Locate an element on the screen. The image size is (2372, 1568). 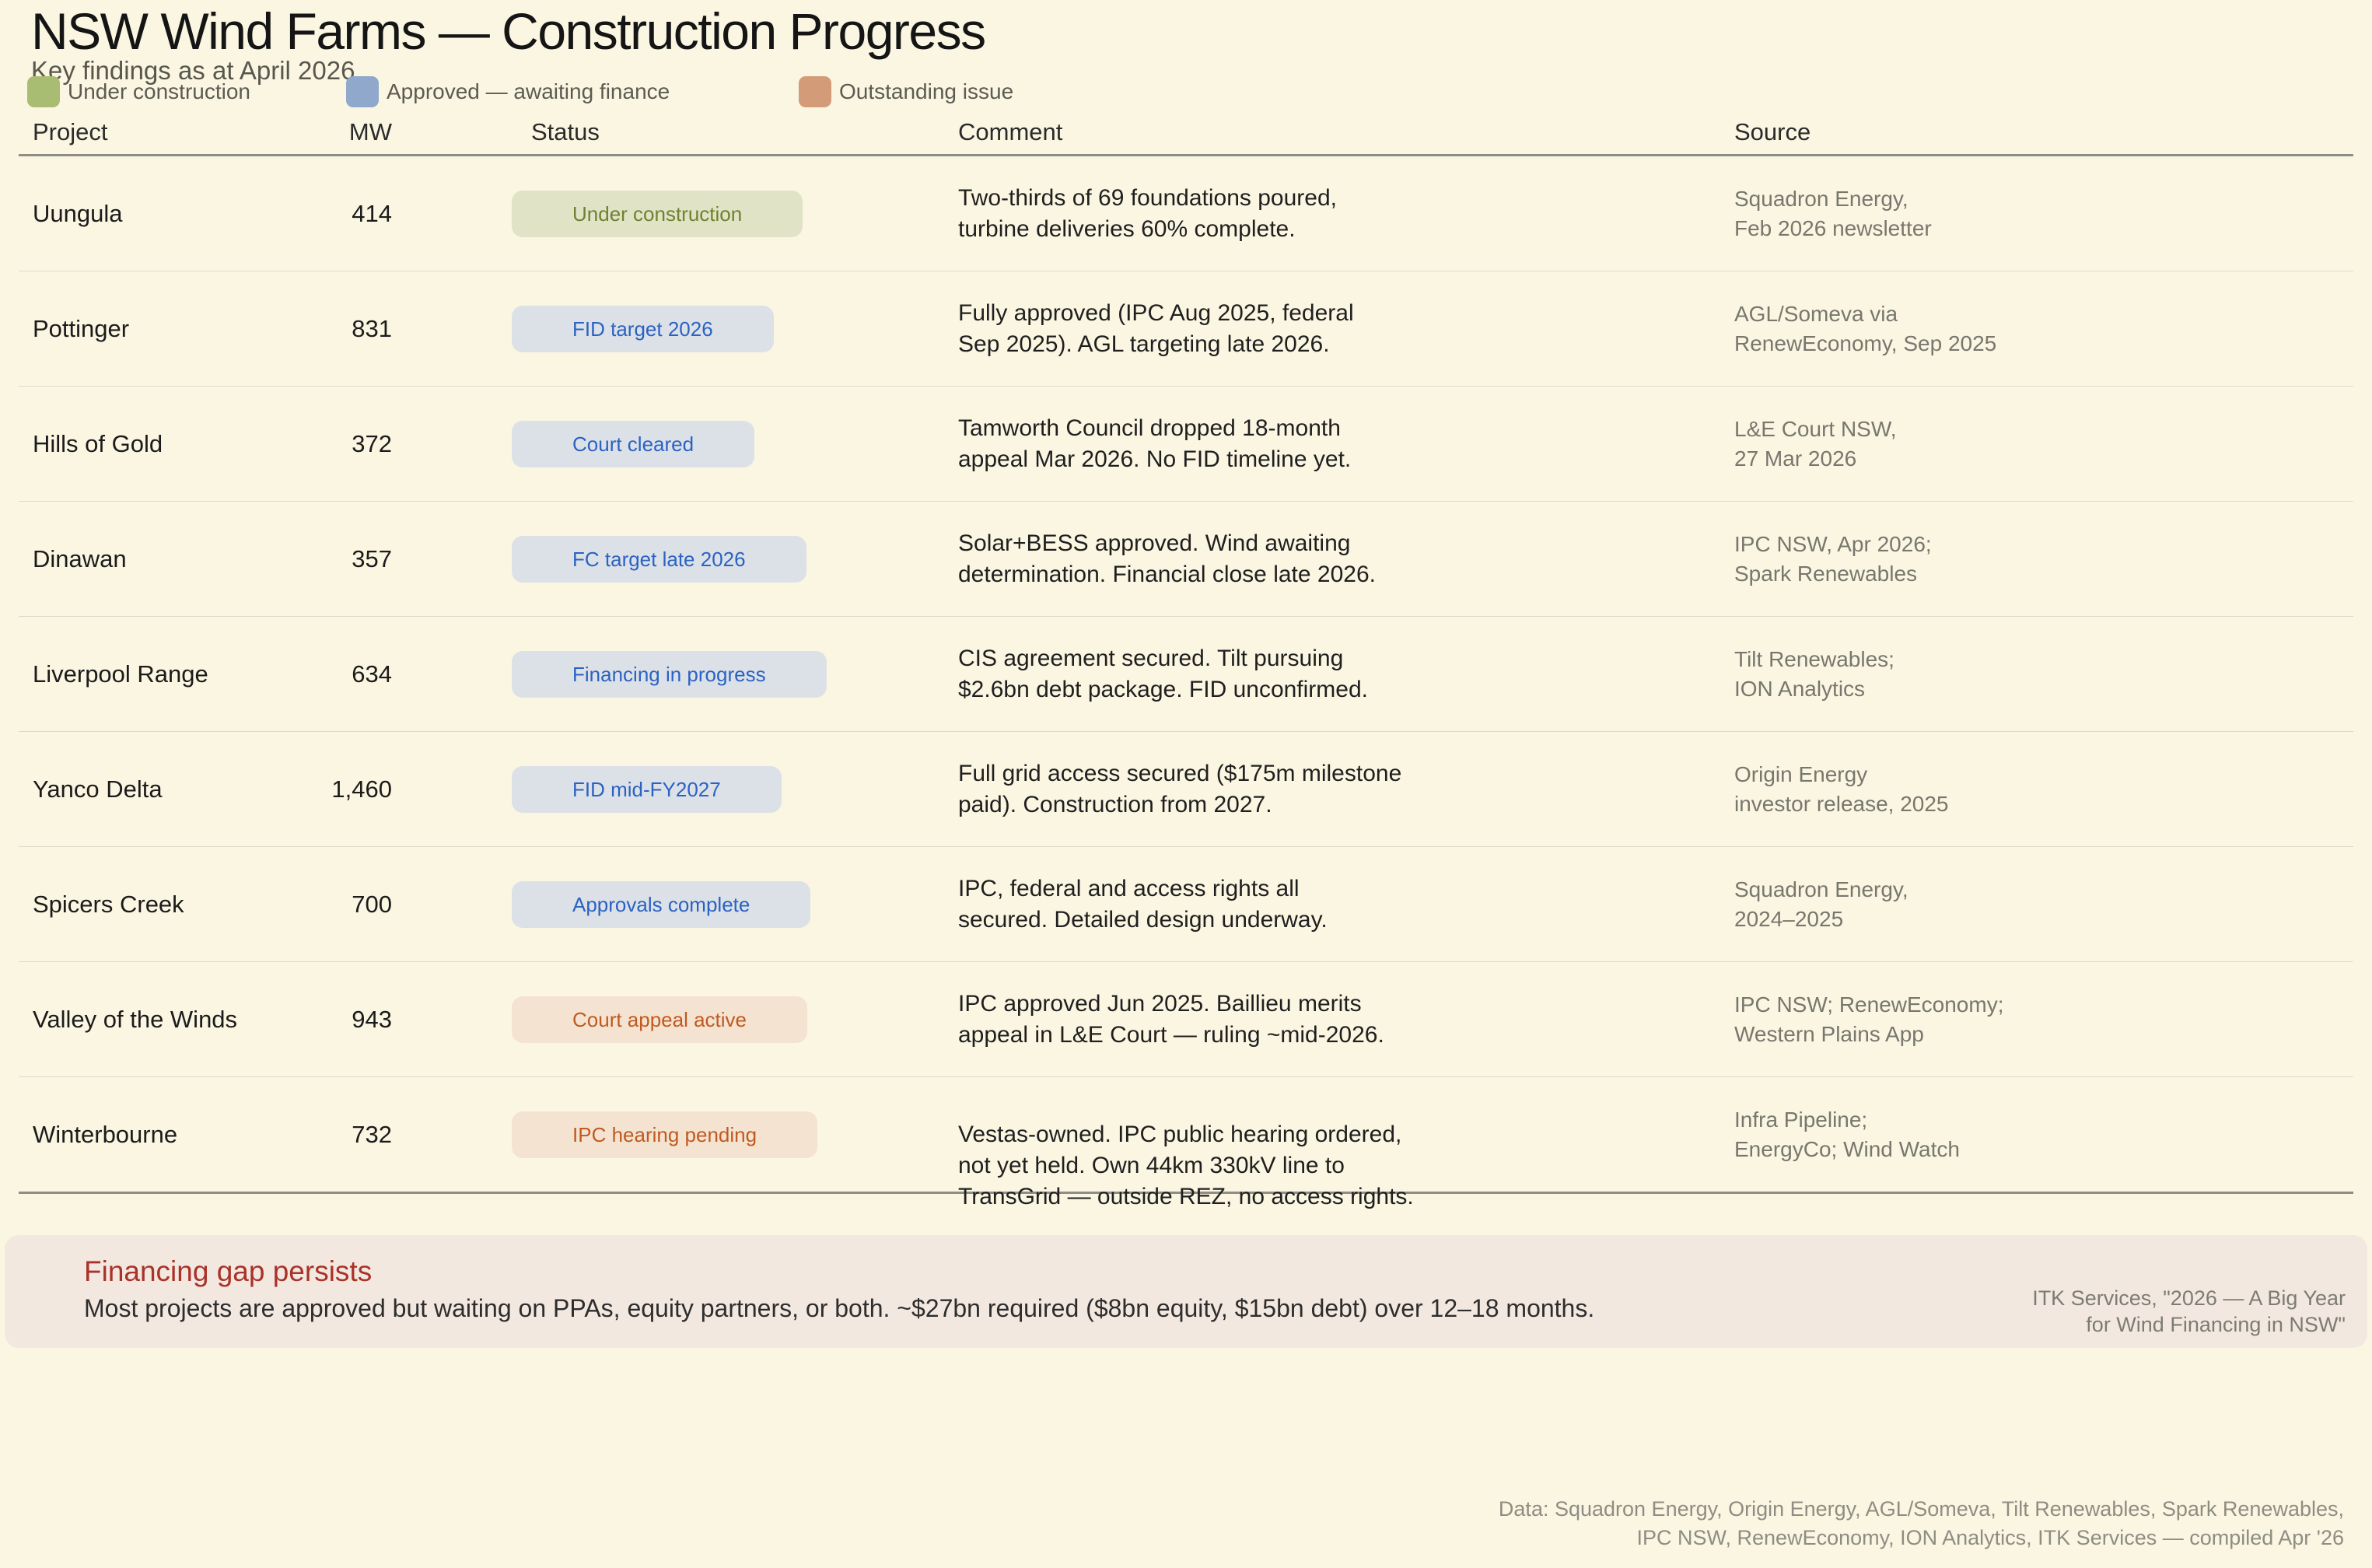
project-name: Hills of Gold is located at coordinates (98, 443).